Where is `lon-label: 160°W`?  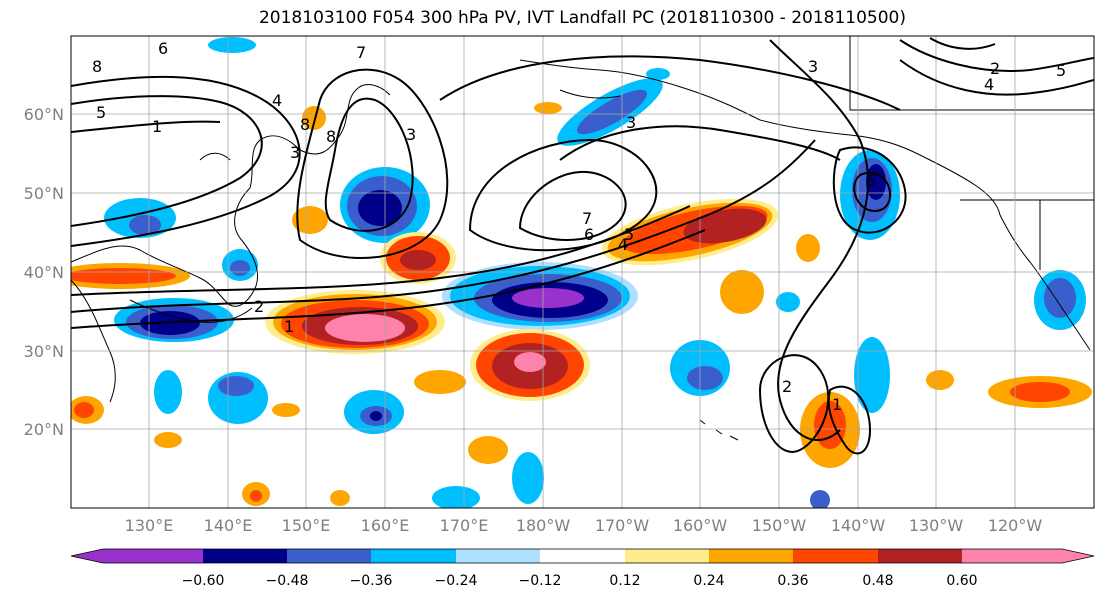
lon-label: 160°W is located at coordinates (700, 525).